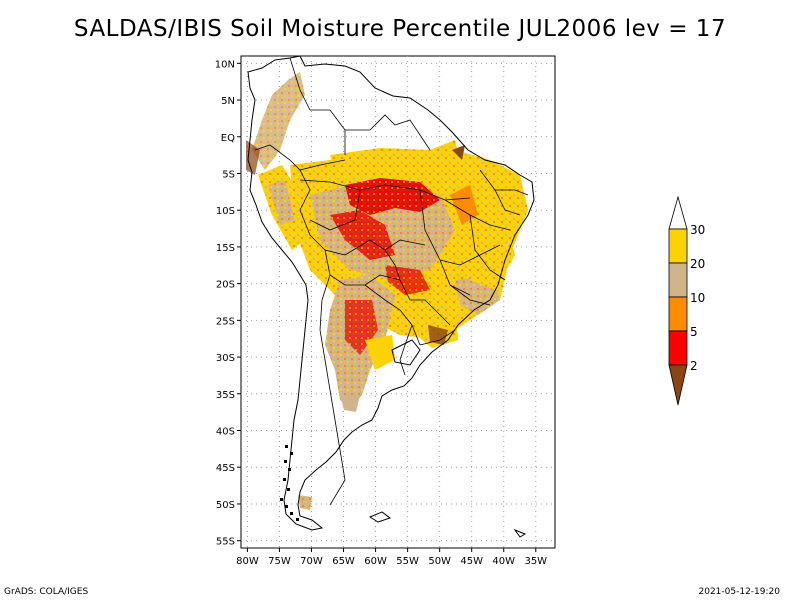 Image resolution: width=800 pixels, height=600 pixels. Describe the element at coordinates (698, 264) in the screenshot. I see `legend-label: 20` at that location.